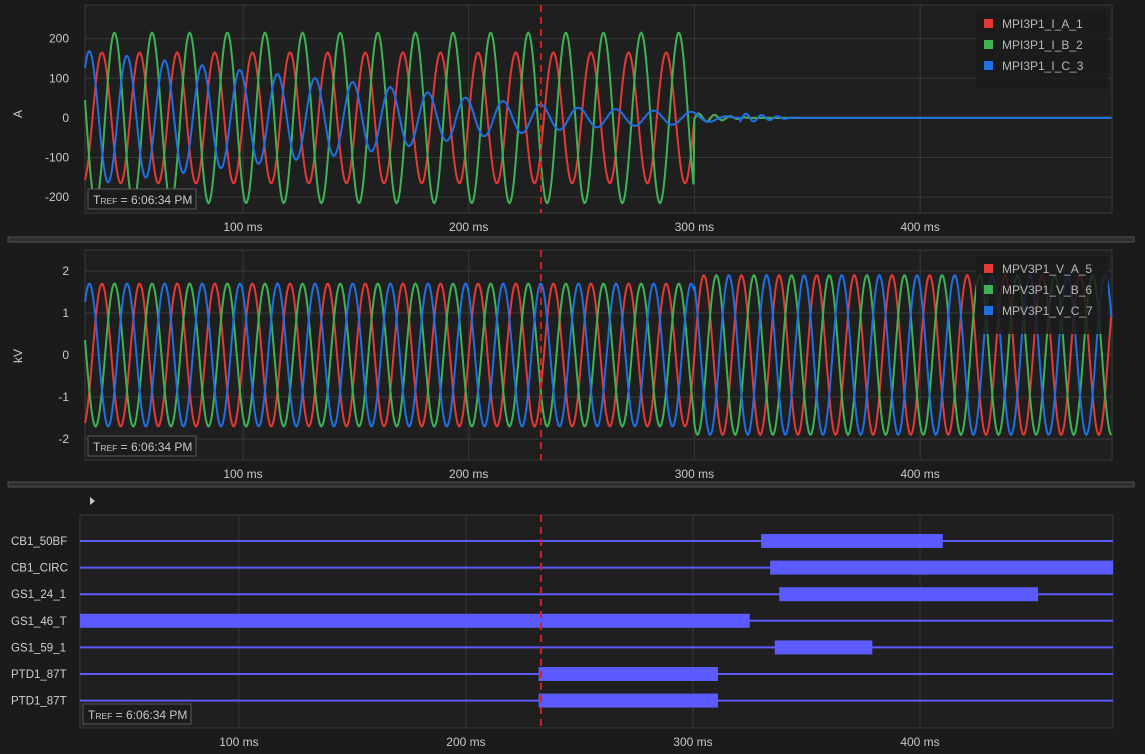 The image size is (1145, 754). Describe the element at coordinates (38, 648) in the screenshot. I see `channel-label: GS1_59_1` at that location.